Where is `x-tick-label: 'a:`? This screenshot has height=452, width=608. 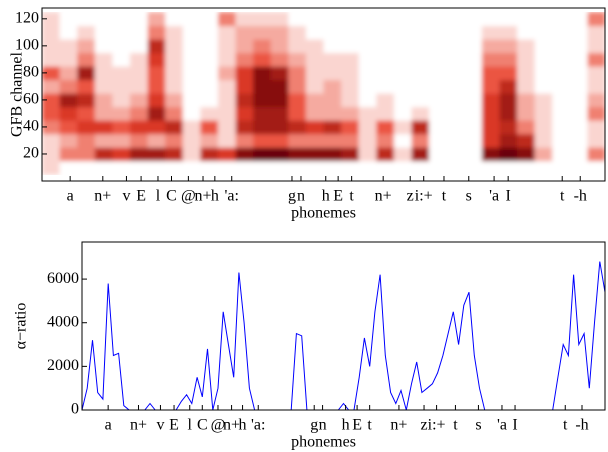
x-tick-label: 'a: is located at coordinates (258, 425).